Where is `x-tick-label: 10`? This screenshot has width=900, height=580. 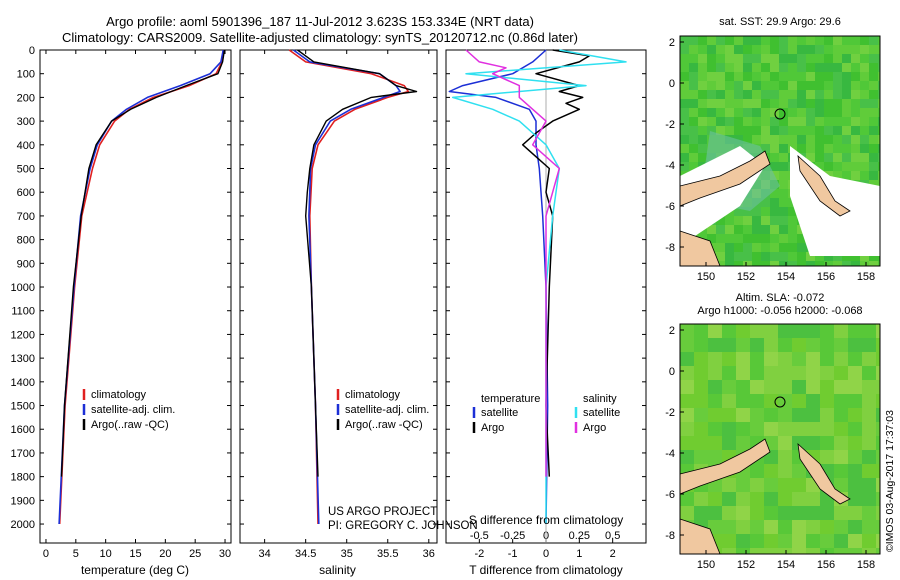 x-tick-label: 10 is located at coordinates (106, 554).